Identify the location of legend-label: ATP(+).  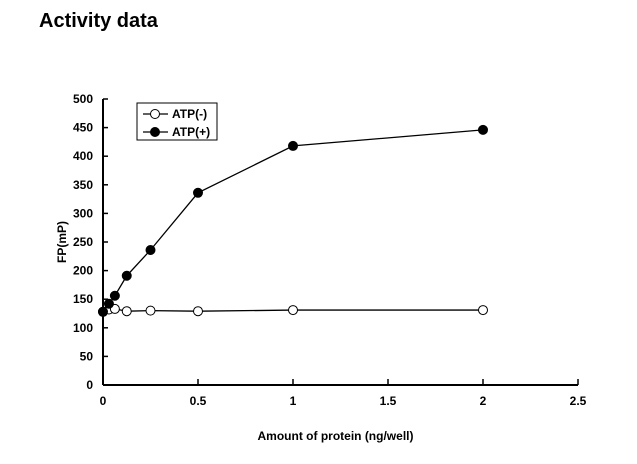
(191, 132).